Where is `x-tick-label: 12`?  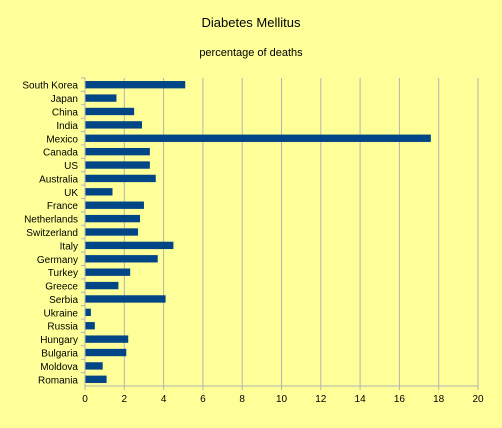
x-tick-label: 12 is located at coordinates (321, 399).